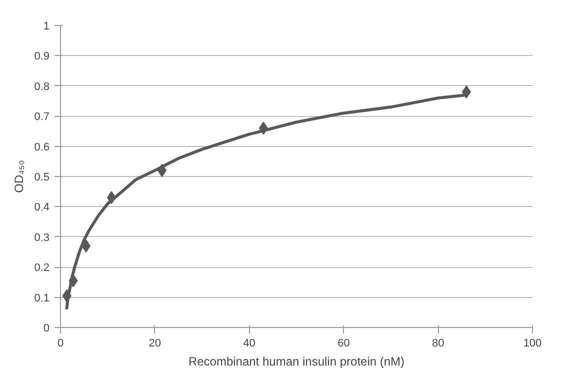  Describe the element at coordinates (42, 178) in the screenshot. I see `y-tick-label: 0.5` at that location.